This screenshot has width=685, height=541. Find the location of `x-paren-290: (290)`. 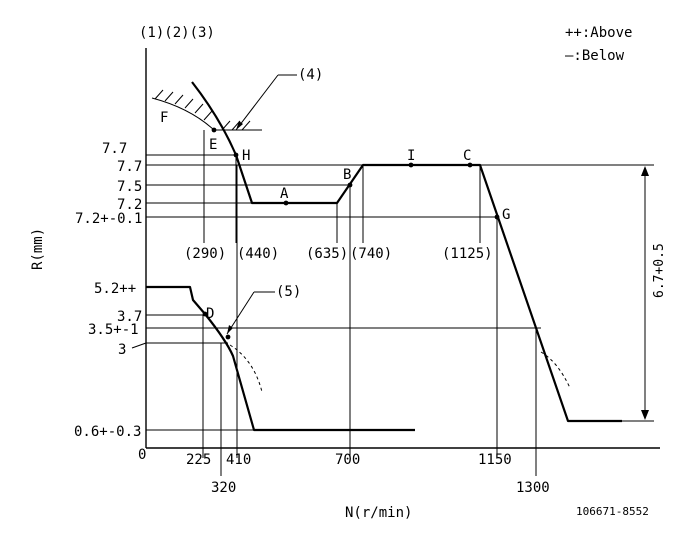

x-paren-290: (290) is located at coordinates (205, 254).